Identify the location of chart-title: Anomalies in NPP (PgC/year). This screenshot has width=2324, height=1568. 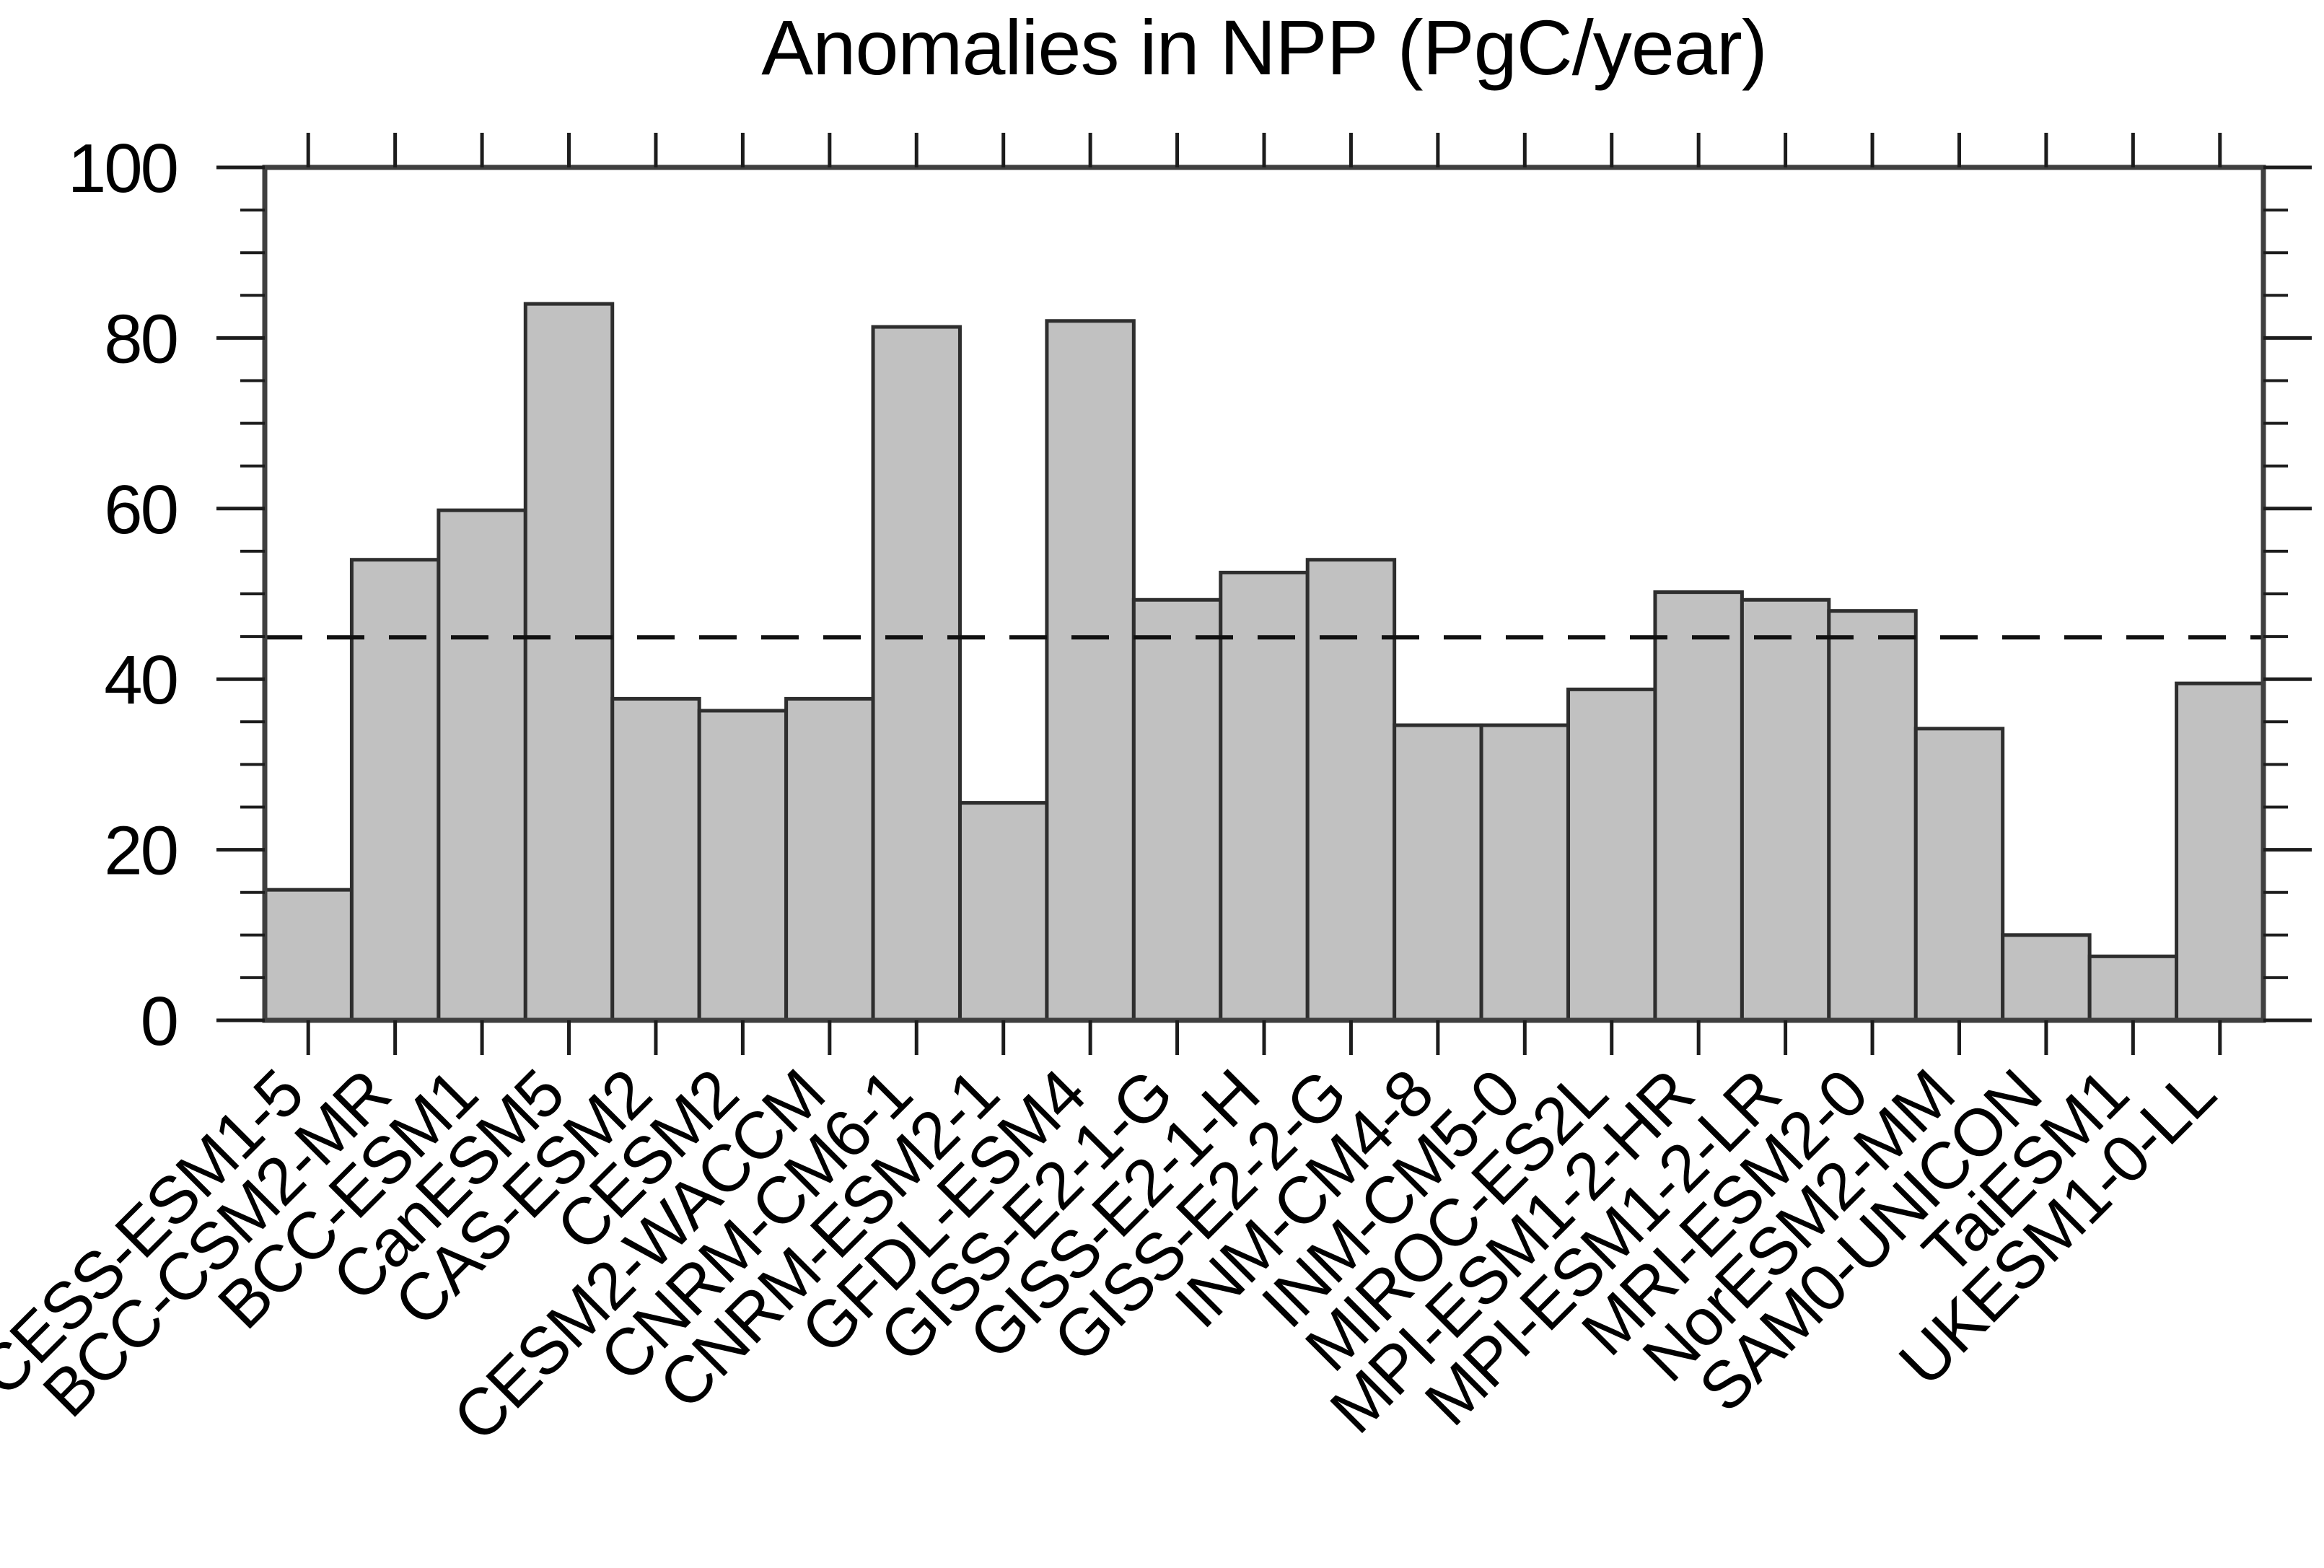
(1264, 47).